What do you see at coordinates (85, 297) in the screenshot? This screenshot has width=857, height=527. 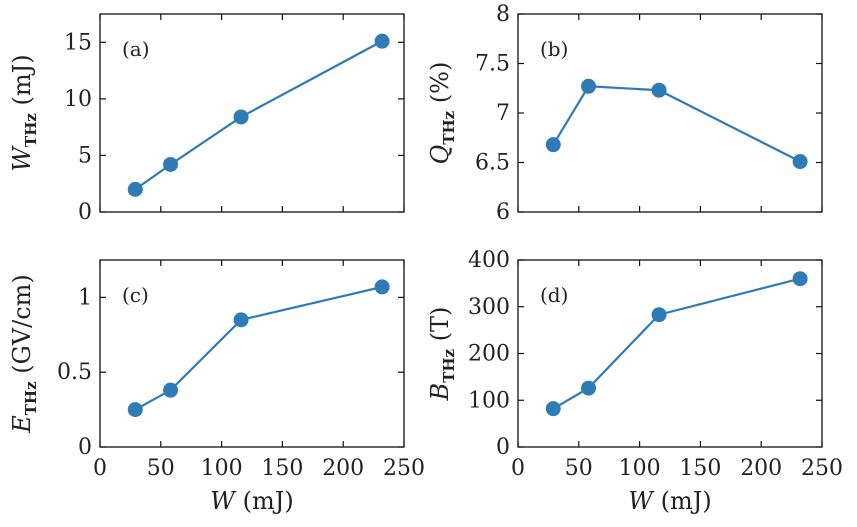 I see `y-tick-label: 1` at bounding box center [85, 297].